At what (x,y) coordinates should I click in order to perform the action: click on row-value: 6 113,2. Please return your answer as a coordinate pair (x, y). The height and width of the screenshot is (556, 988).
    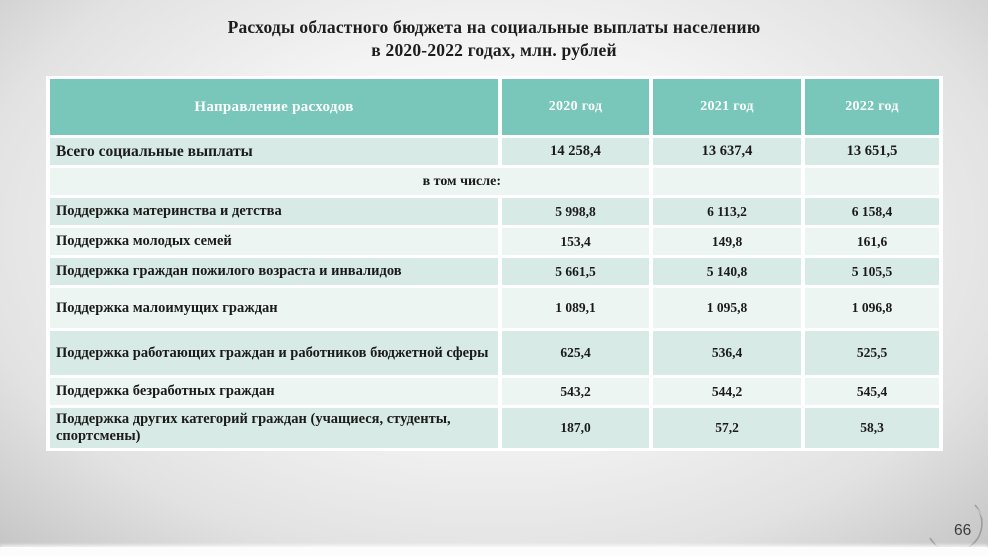
    Looking at the image, I should click on (727, 211).